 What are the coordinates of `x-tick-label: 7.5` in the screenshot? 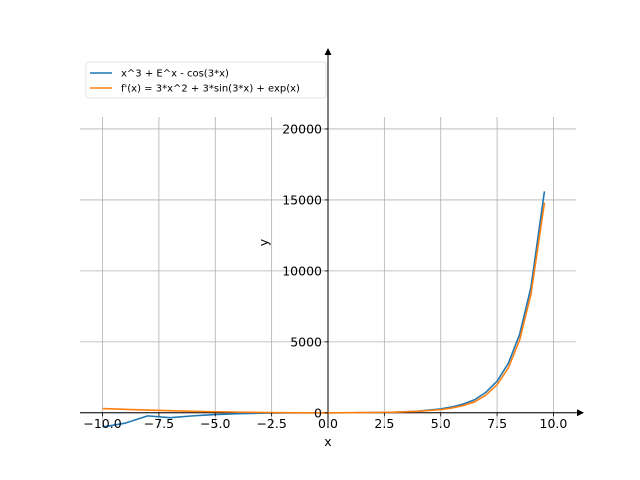 It's located at (497, 423).